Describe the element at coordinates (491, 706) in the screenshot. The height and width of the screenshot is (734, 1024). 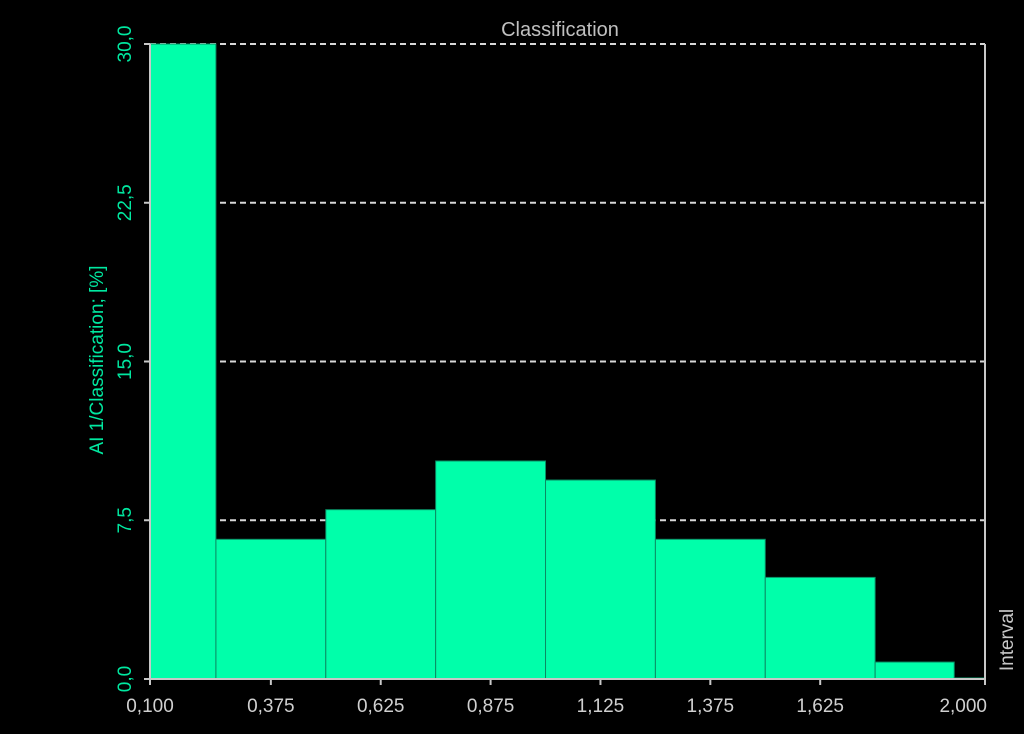
I see `x-tick-label: 0,875` at that location.